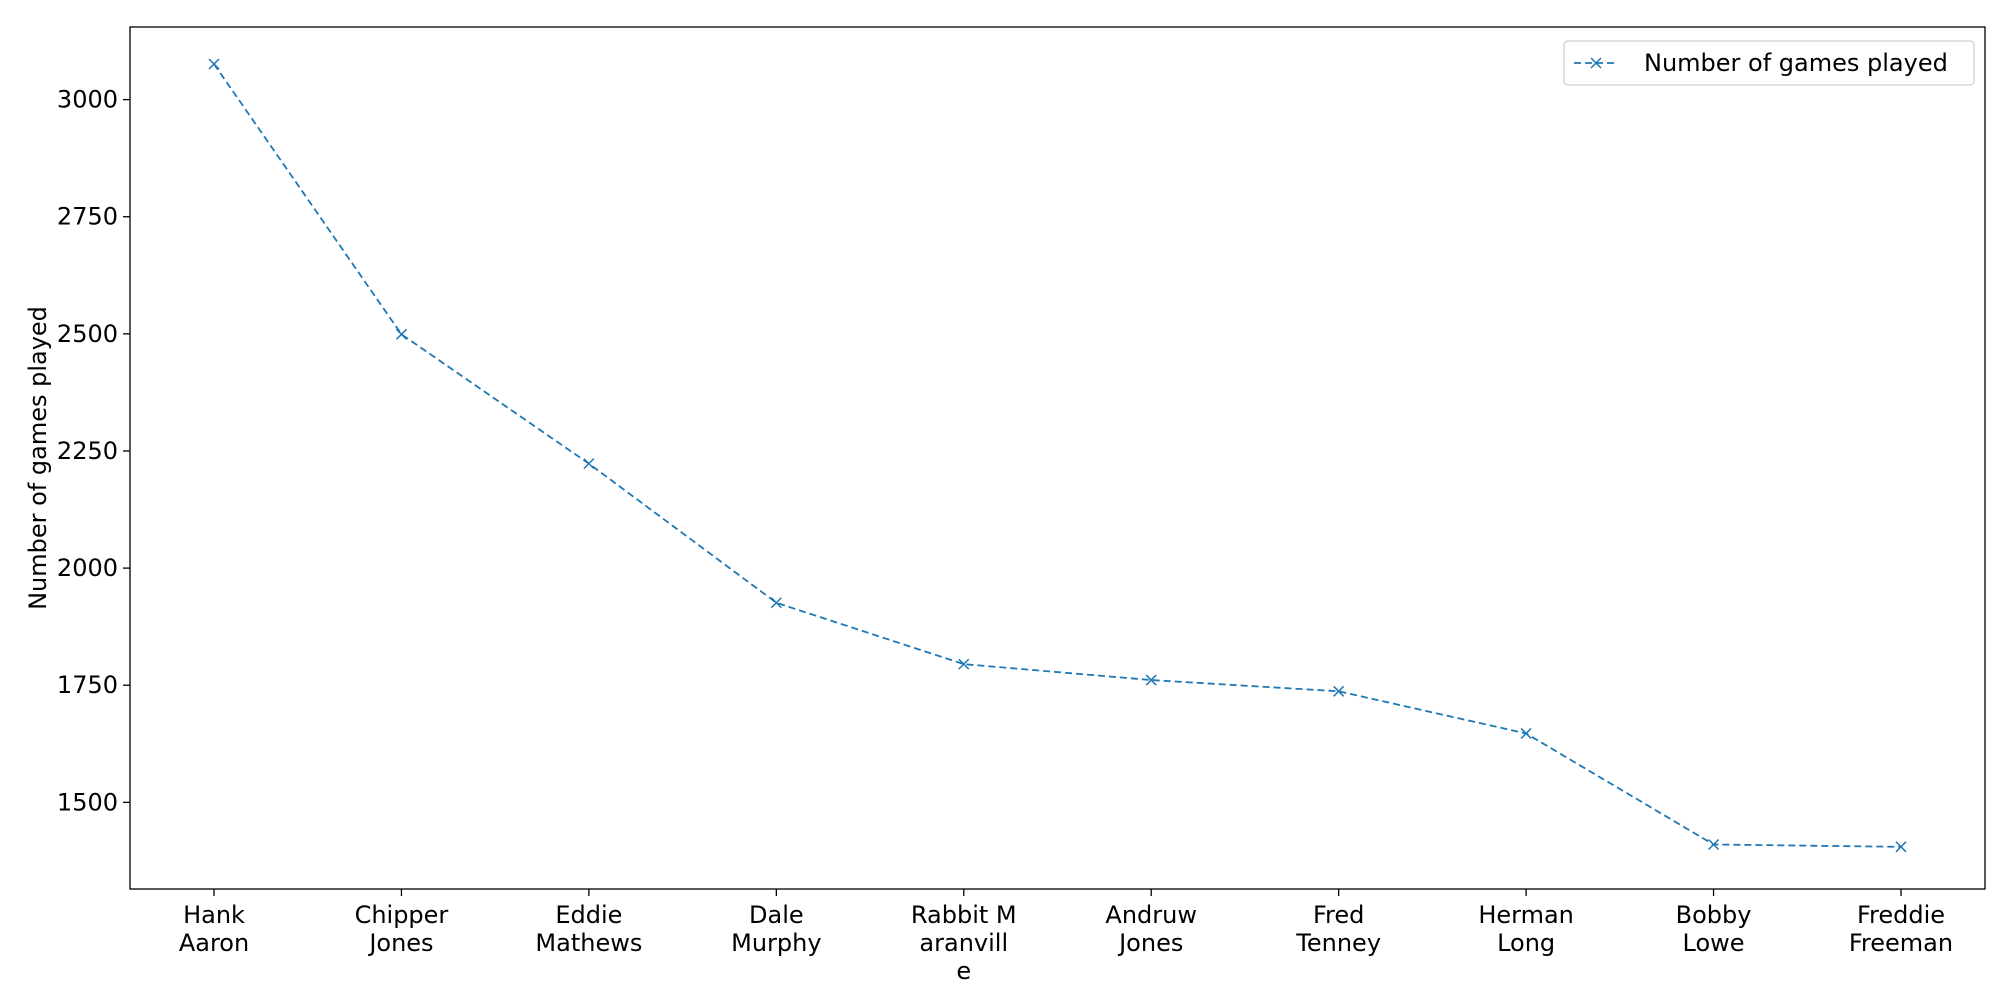 Image resolution: width=2000 pixels, height=1000 pixels. What do you see at coordinates (402, 929) in the screenshot?
I see `x-tick-label: Chipper Jones` at bounding box center [402, 929].